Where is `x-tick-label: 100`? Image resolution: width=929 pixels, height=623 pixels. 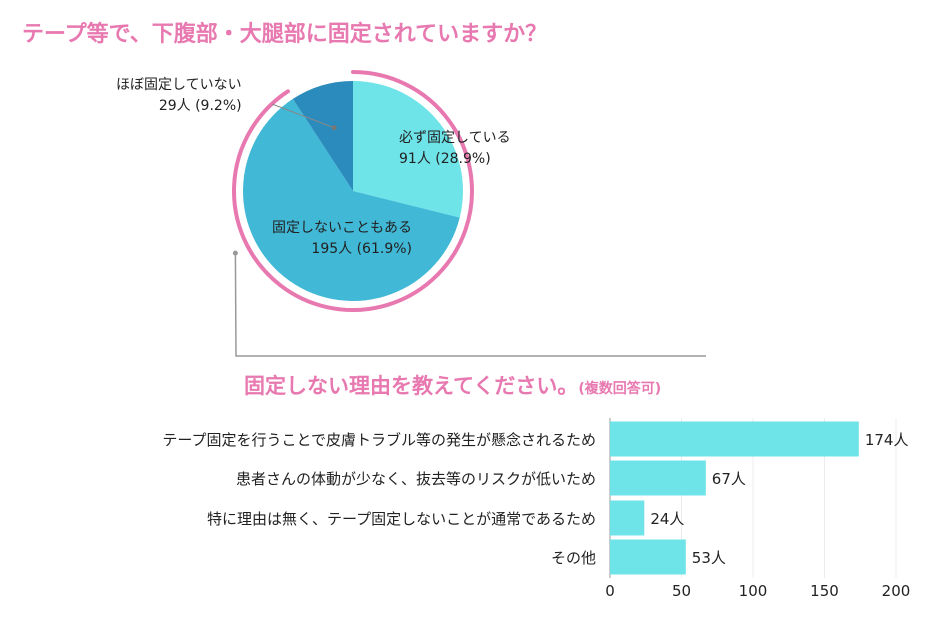 x-tick-label: 100 is located at coordinates (753, 591).